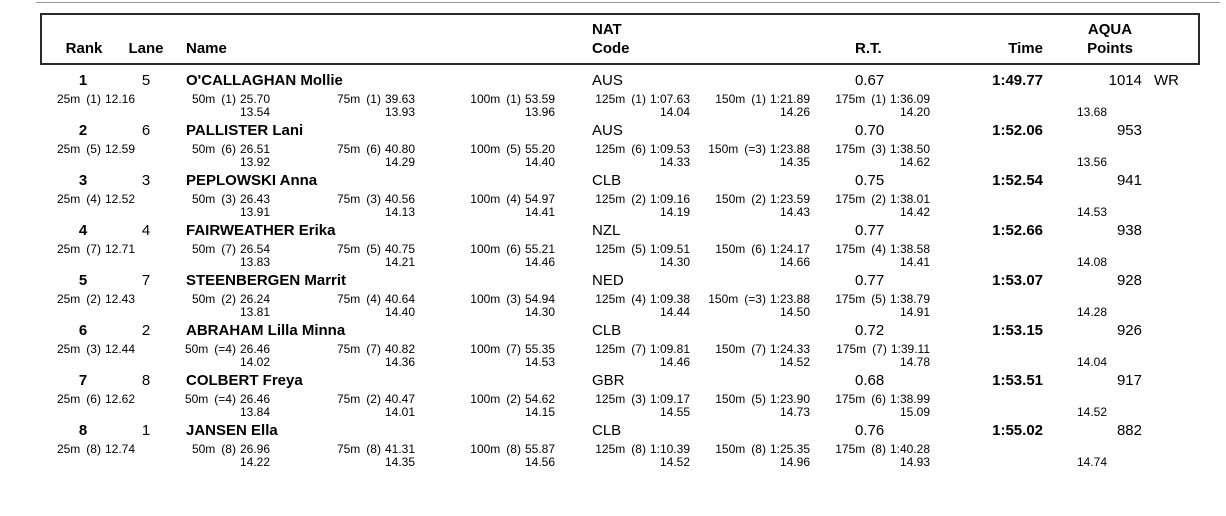 The width and height of the screenshot is (1226, 516). Describe the element at coordinates (90, 156) in the screenshot. I see `split-cell-25m: 25m (5) 12.59` at that location.